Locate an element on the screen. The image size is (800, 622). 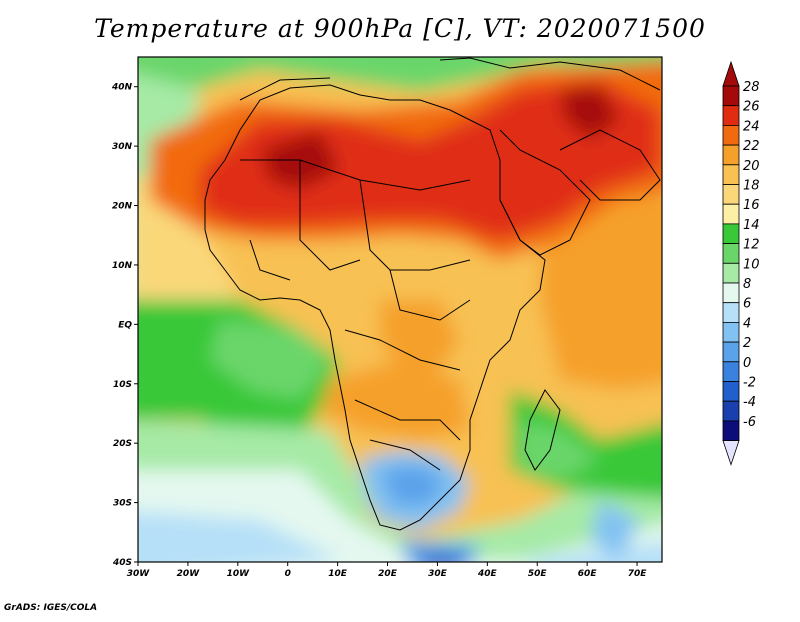
colorbar-label: 20 is located at coordinates (751, 166).